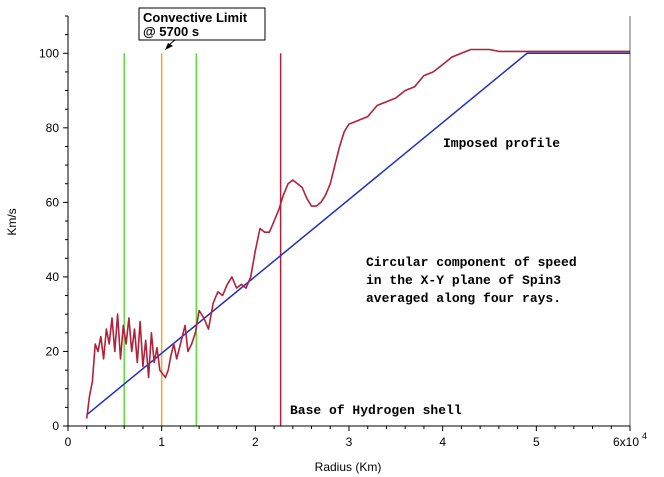 This screenshot has width=664, height=477. I want to click on y-tick-label: 60, so click(53, 202).